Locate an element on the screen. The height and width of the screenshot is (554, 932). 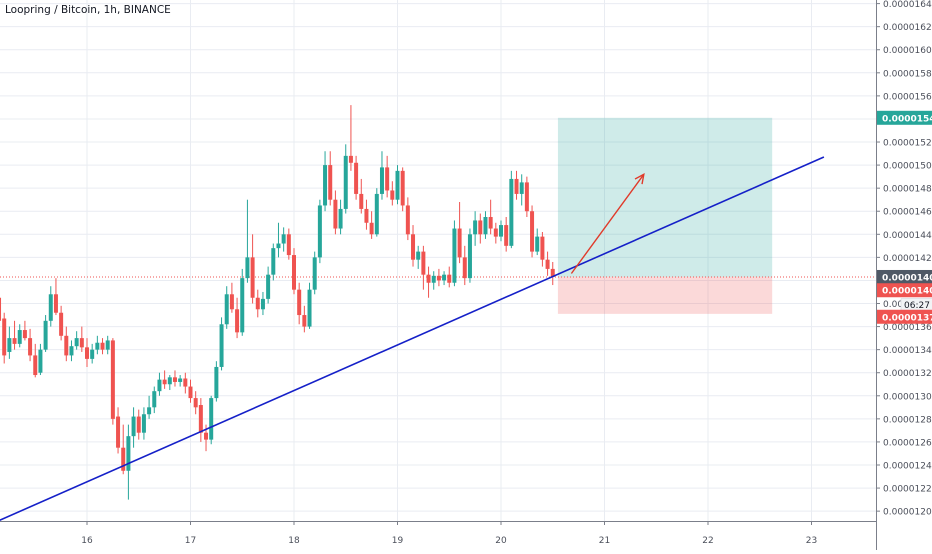
time-tick-label: 19 is located at coordinates (398, 541).